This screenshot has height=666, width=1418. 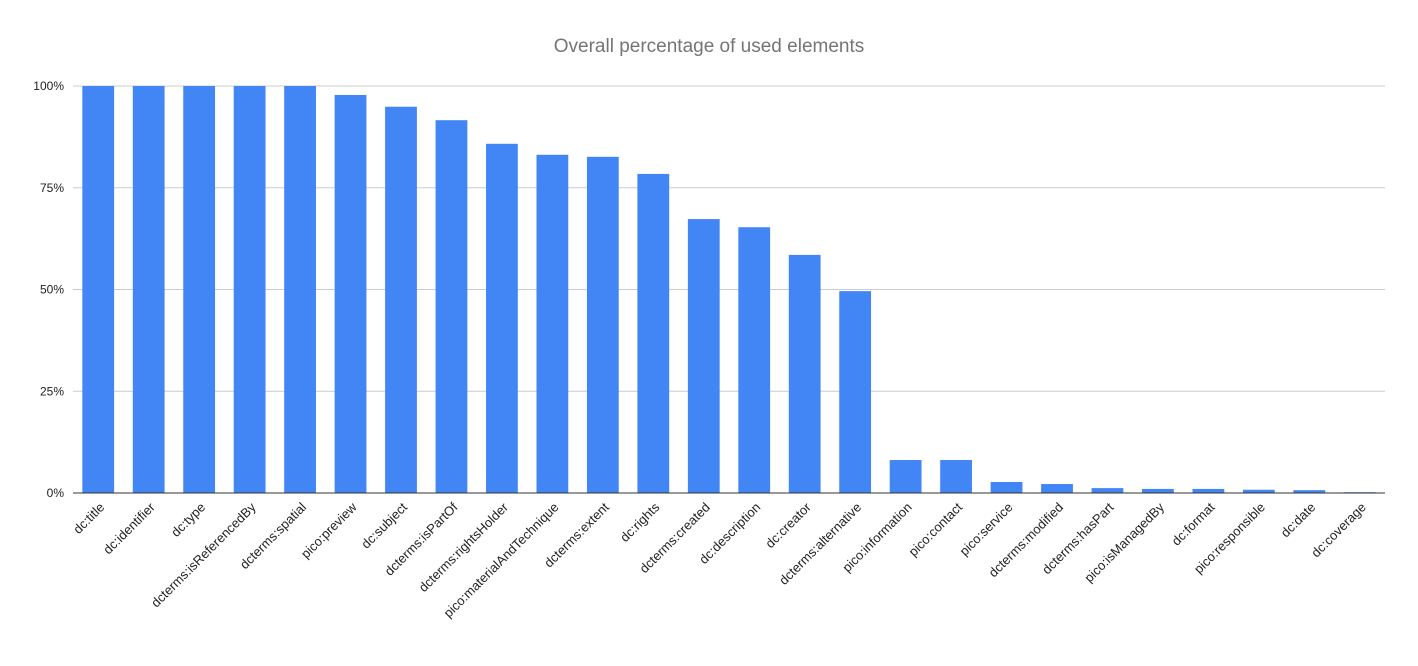 What do you see at coordinates (199, 289) in the screenshot?
I see `bar-dc-type` at bounding box center [199, 289].